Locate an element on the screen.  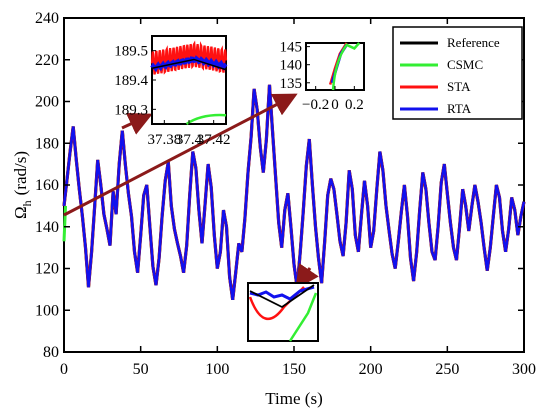
inset-top-right-csmc-line is located at coordinates (346, 66).